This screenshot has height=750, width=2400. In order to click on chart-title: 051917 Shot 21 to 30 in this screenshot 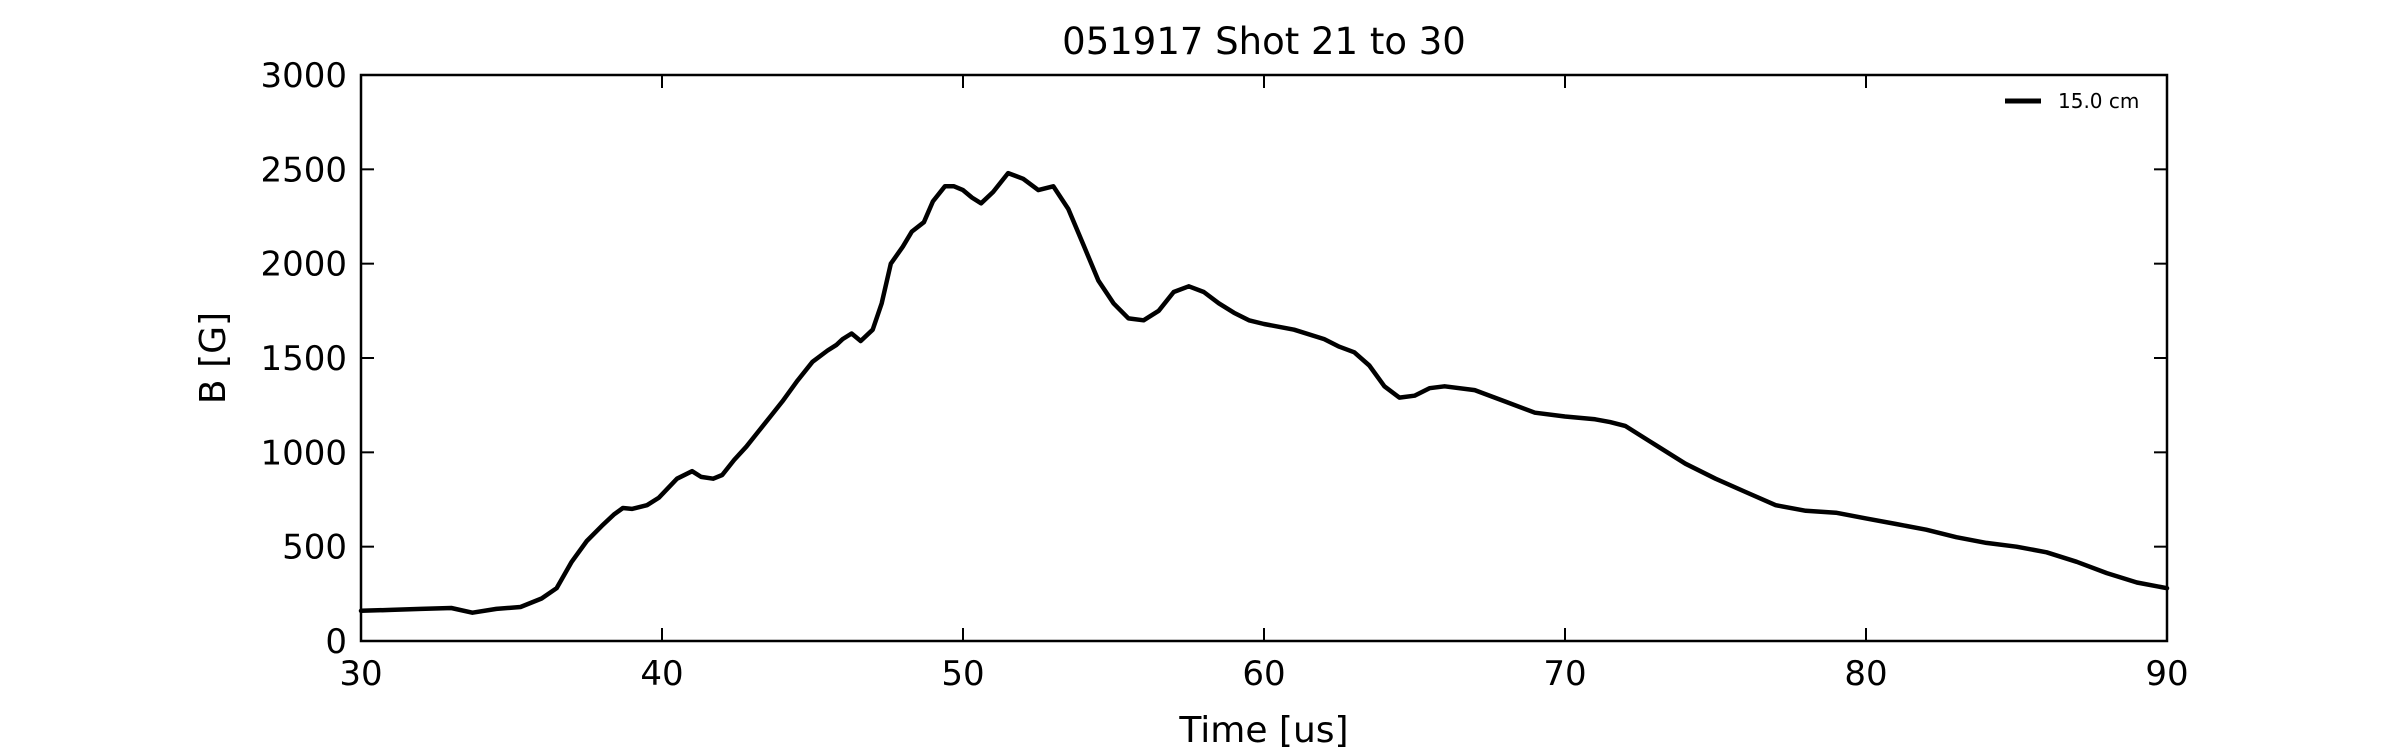, I will do `click(1264, 41)`.